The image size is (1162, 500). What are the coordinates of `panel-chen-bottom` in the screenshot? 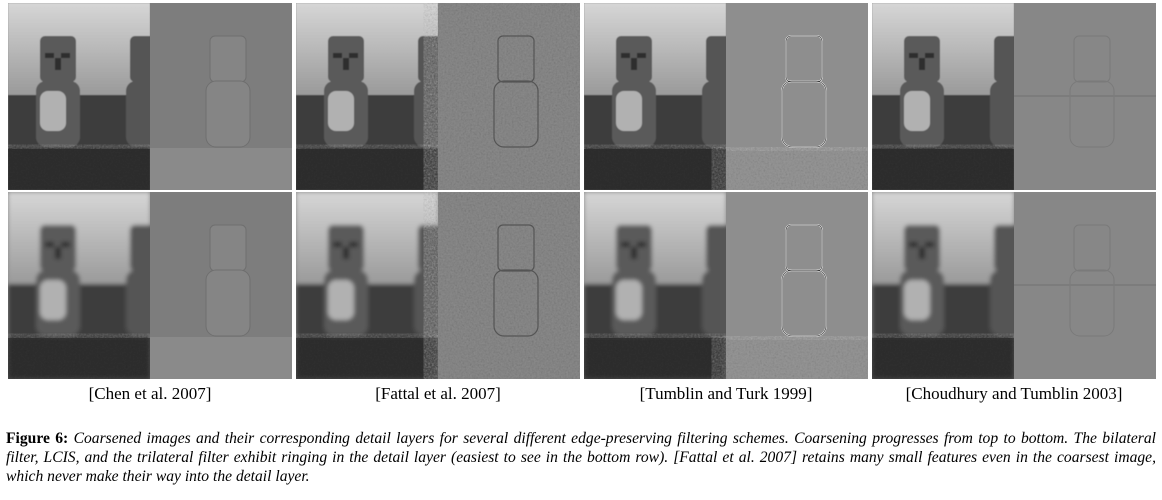 It's located at (150, 285).